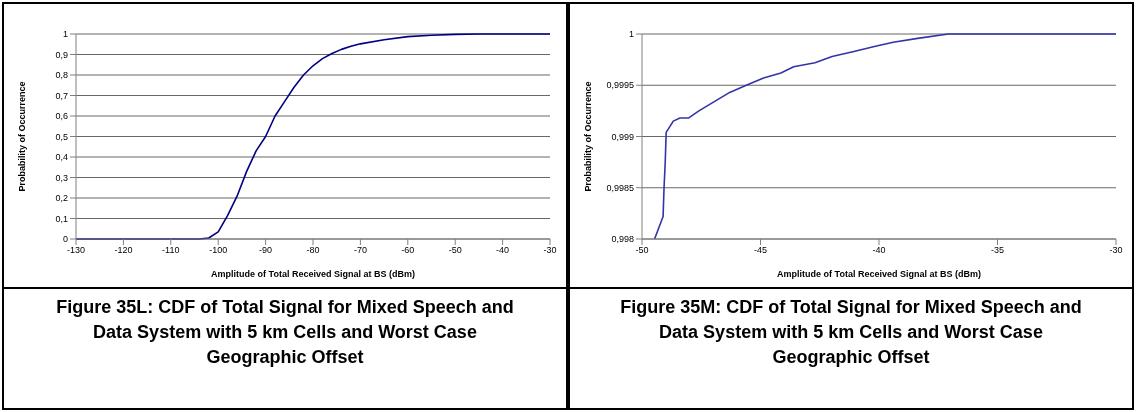 The width and height of the screenshot is (1139, 412). What do you see at coordinates (171, 250) in the screenshot?
I see `x-tick-label: -110` at bounding box center [171, 250].